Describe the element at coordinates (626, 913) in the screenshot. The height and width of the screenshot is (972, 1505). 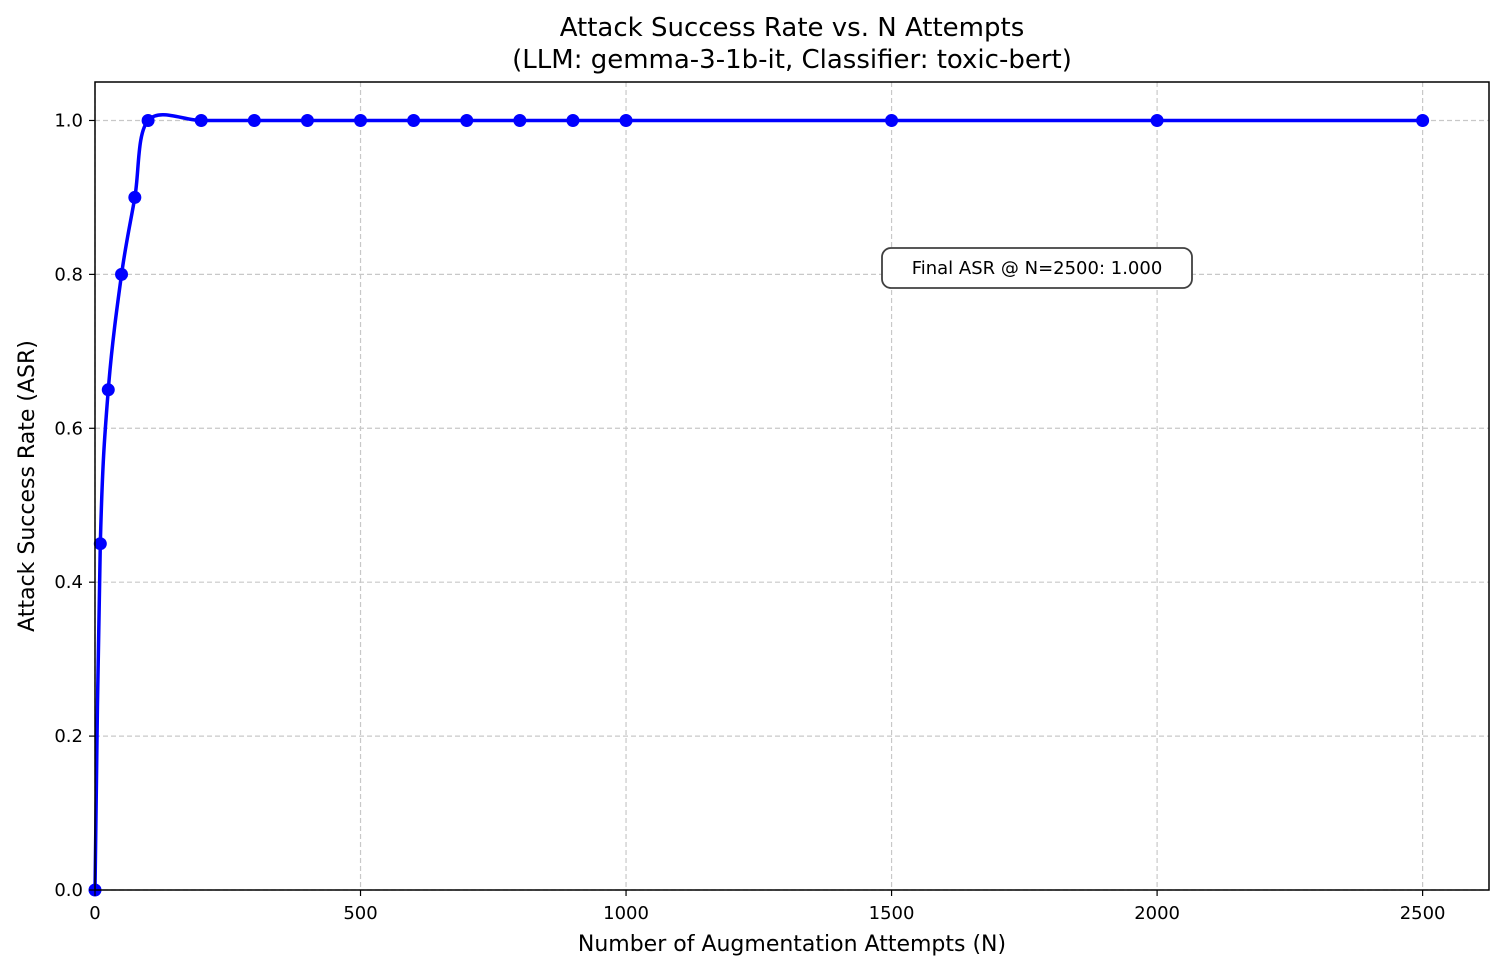
I see `x-tick-label: 1000` at that location.